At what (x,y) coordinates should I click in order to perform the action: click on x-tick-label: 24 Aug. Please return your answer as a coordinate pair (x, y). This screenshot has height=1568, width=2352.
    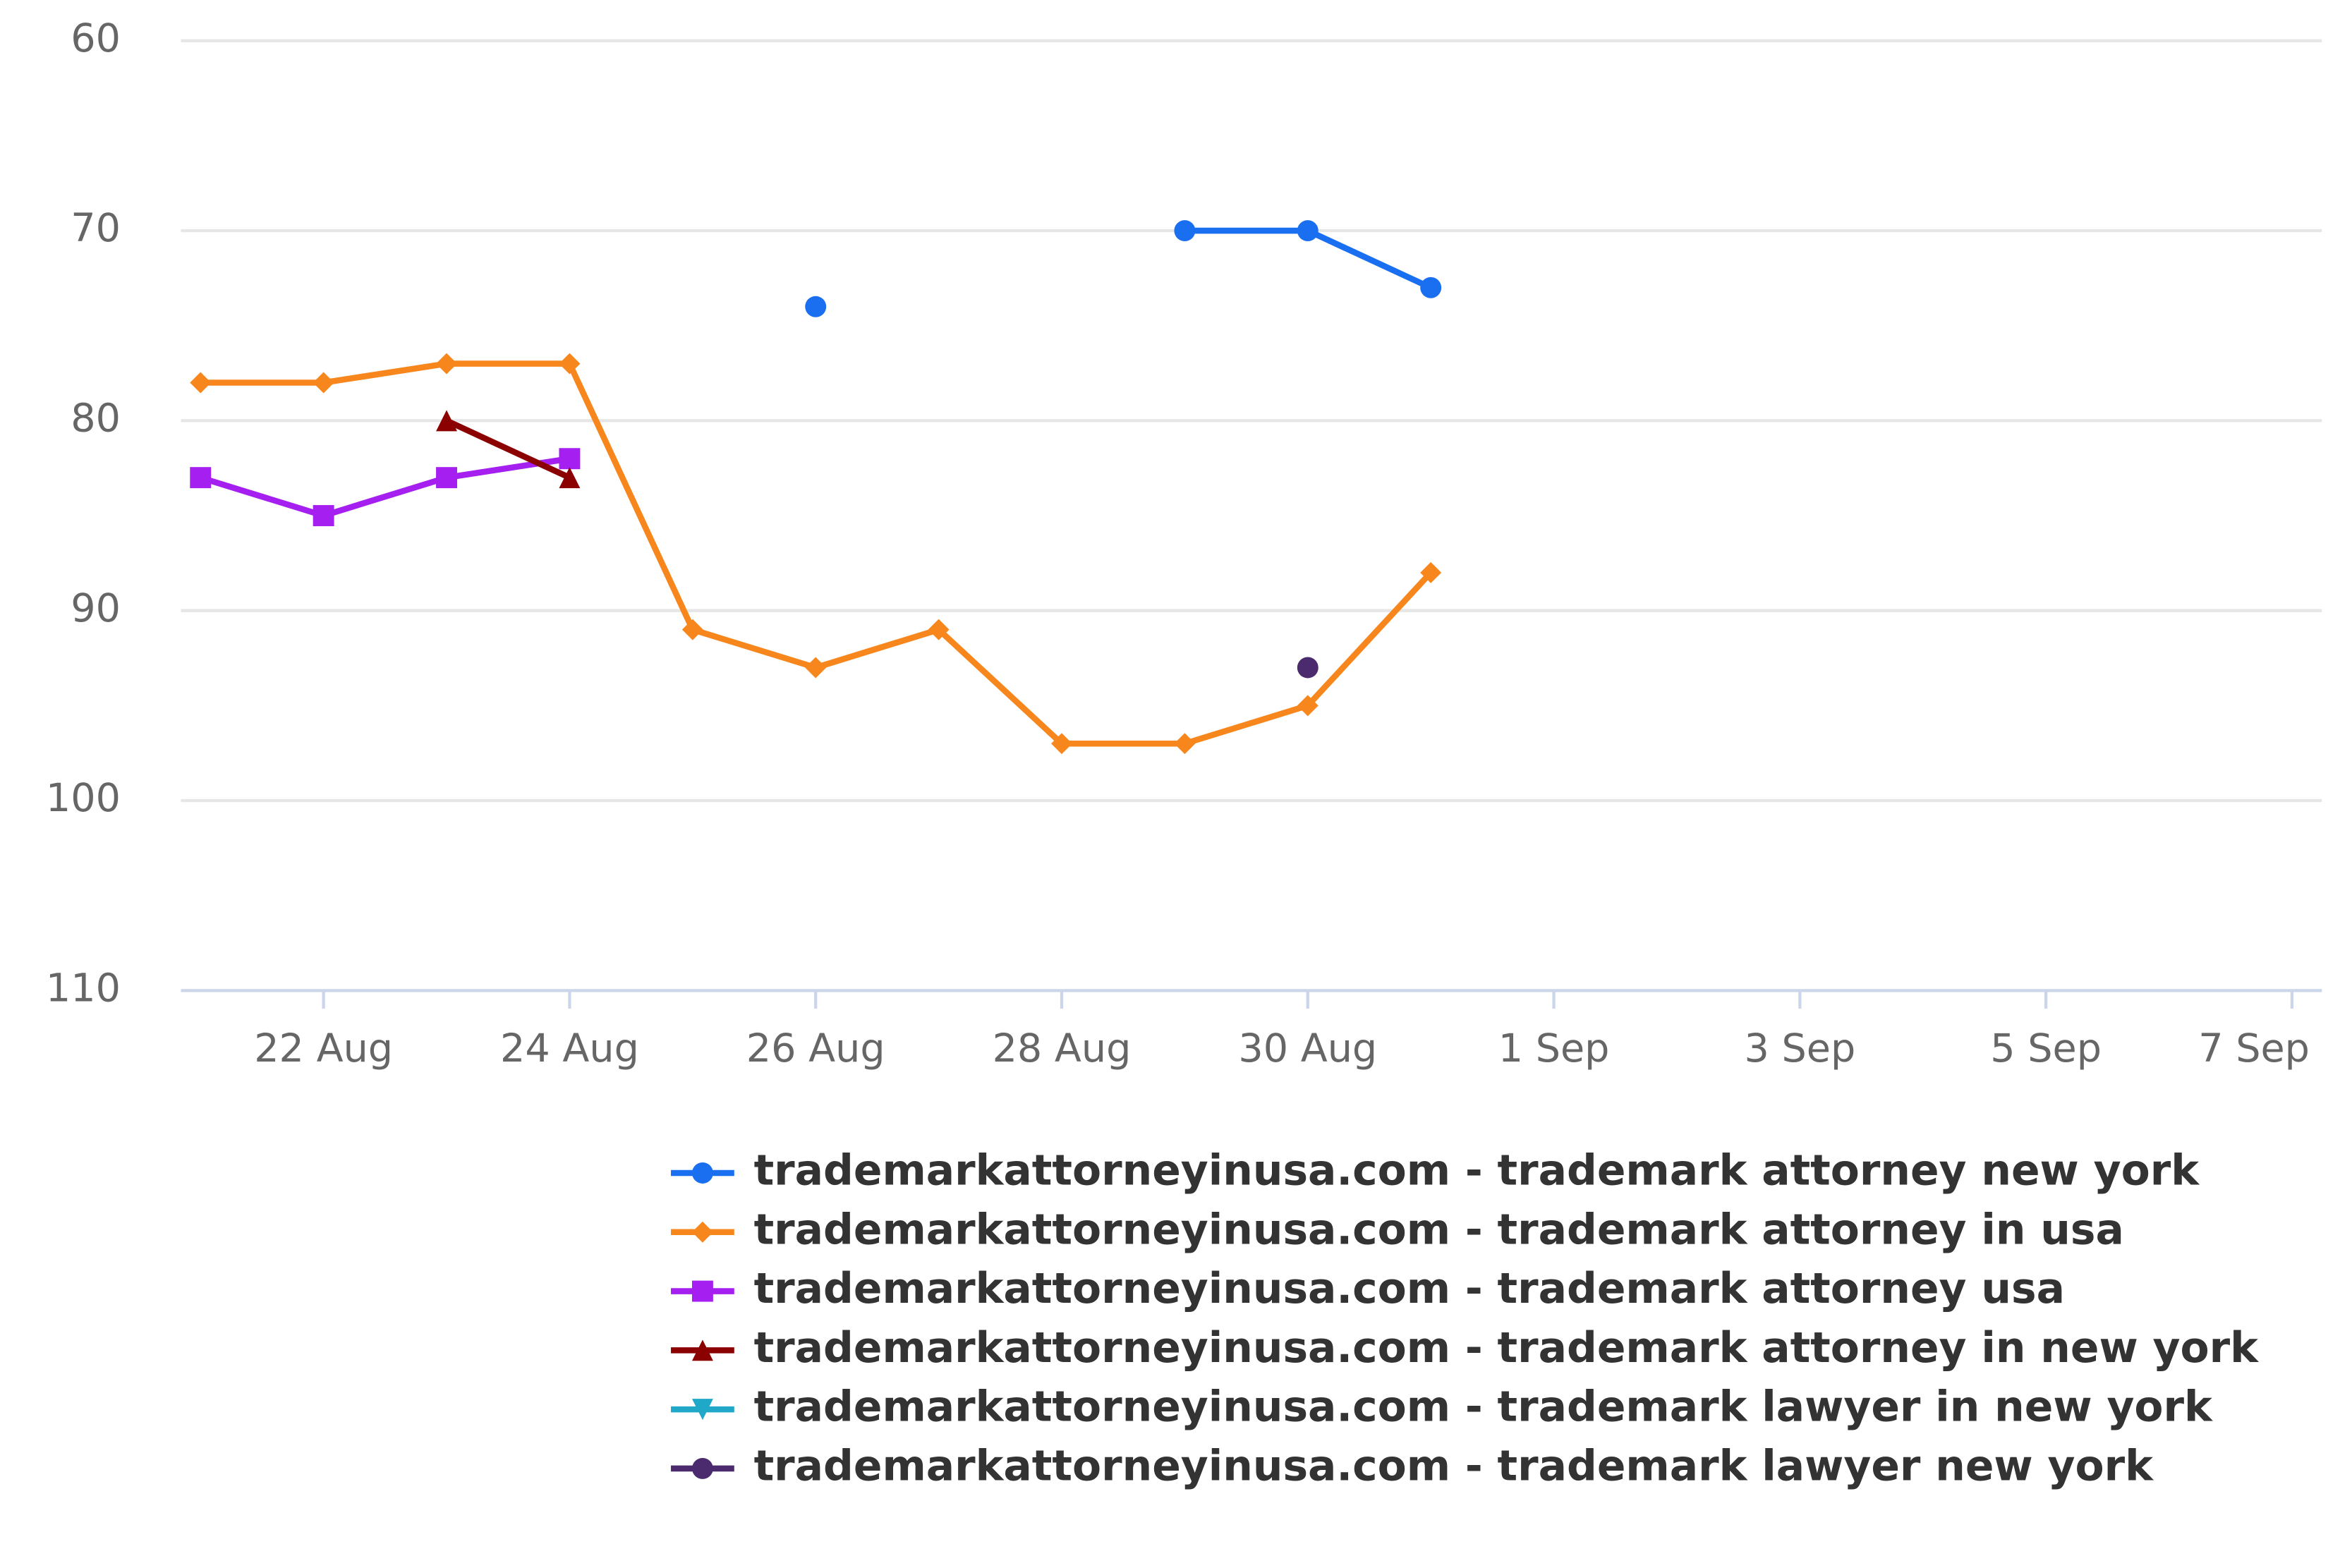
    Looking at the image, I should click on (570, 1048).